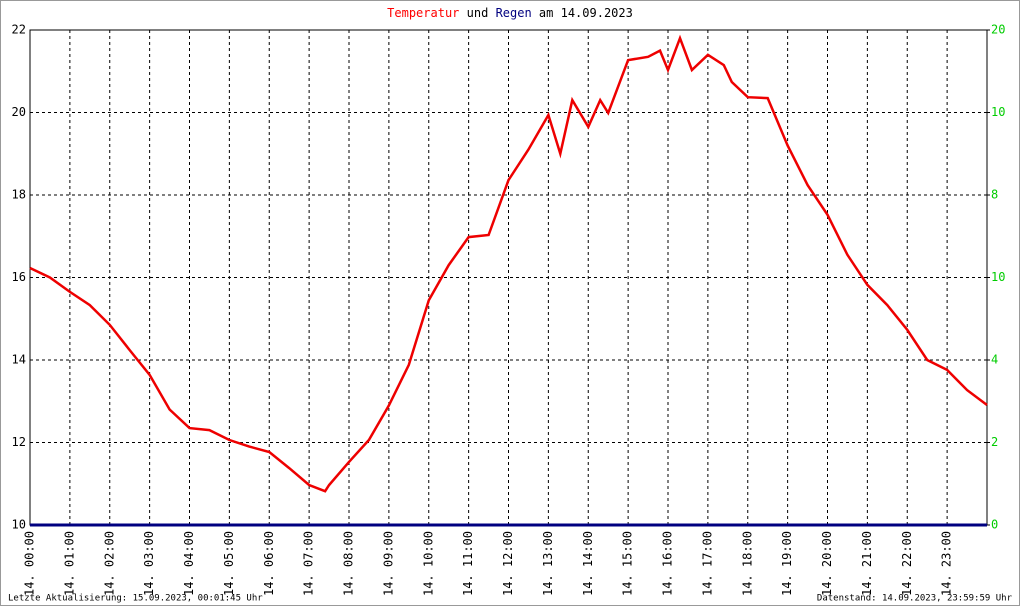 This screenshot has width=1020, height=606. What do you see at coordinates (269, 563) in the screenshot?
I see `x-tick-label: 14. 06:00` at bounding box center [269, 563].